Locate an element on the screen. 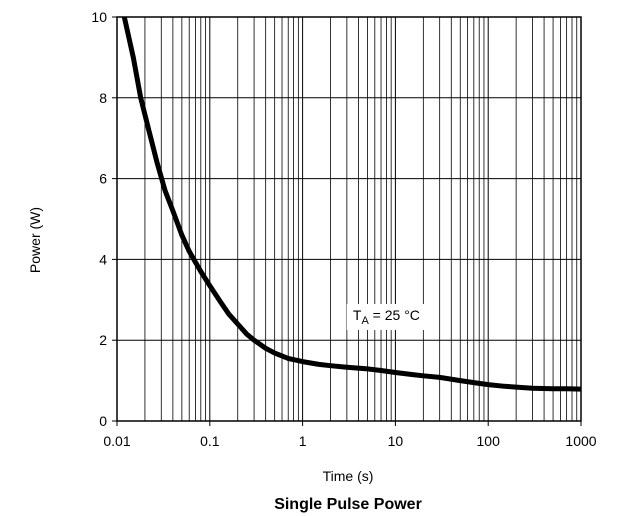  x-tick-label: 1000 is located at coordinates (580, 441).